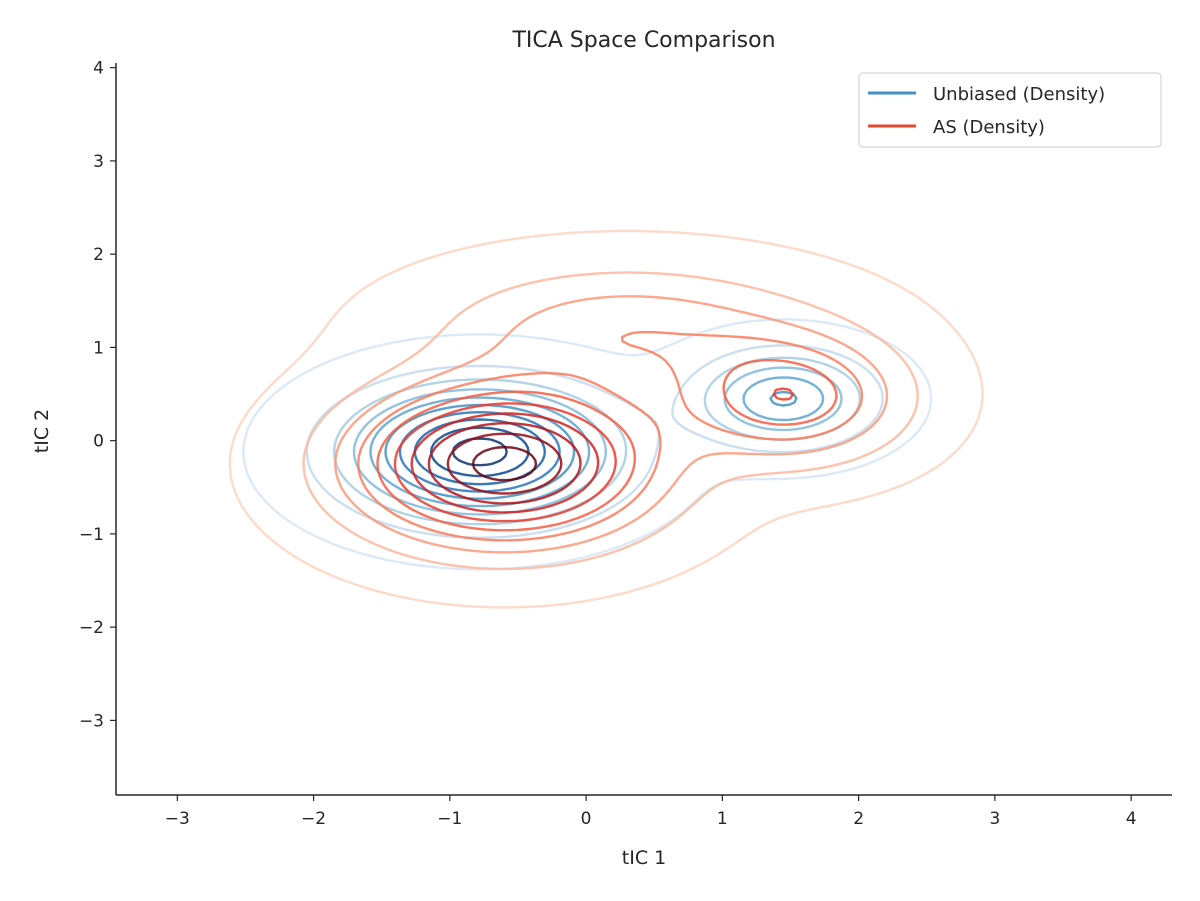 The image size is (1200, 901). I want to click on x-tick-label: −3, so click(177, 819).